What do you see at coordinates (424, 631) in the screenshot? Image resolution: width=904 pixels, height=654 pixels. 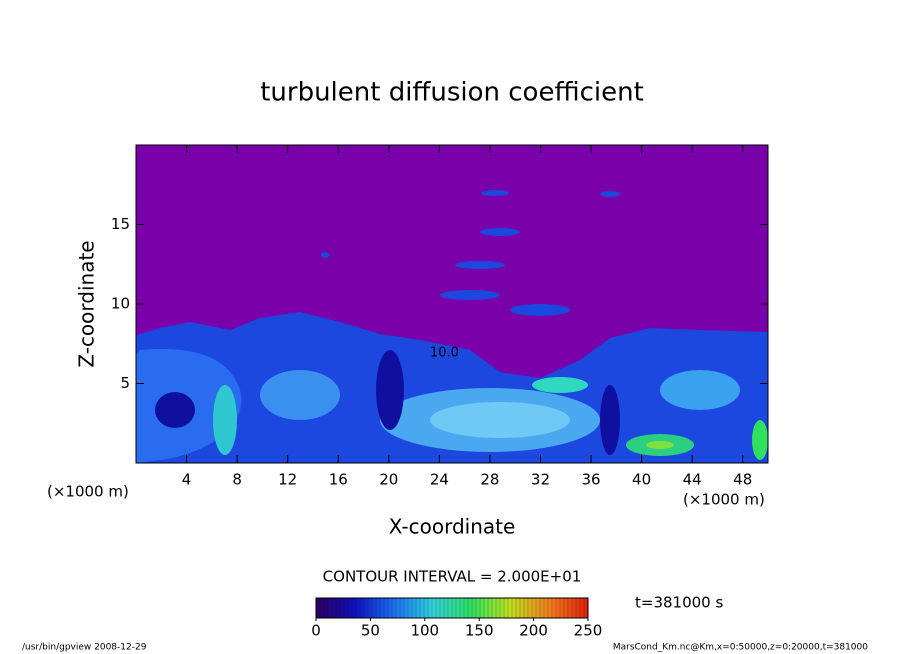 I see `colorbar-tick-label: 100` at bounding box center [424, 631].